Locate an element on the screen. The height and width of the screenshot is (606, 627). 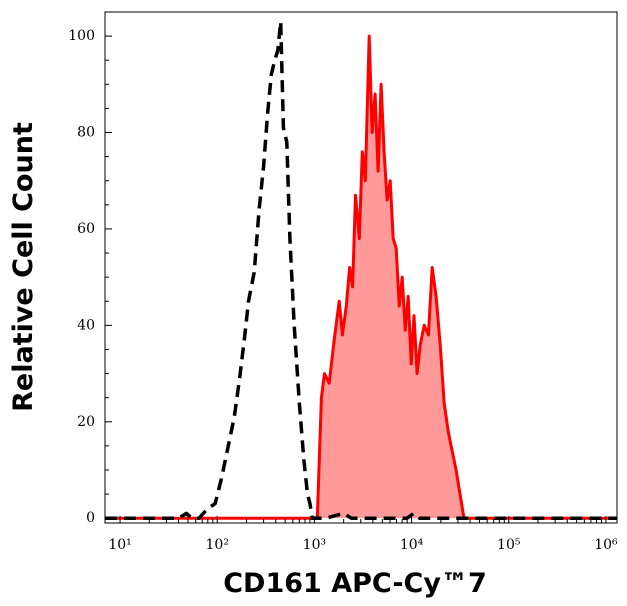
y-tick-label: 20 is located at coordinates (86, 422).